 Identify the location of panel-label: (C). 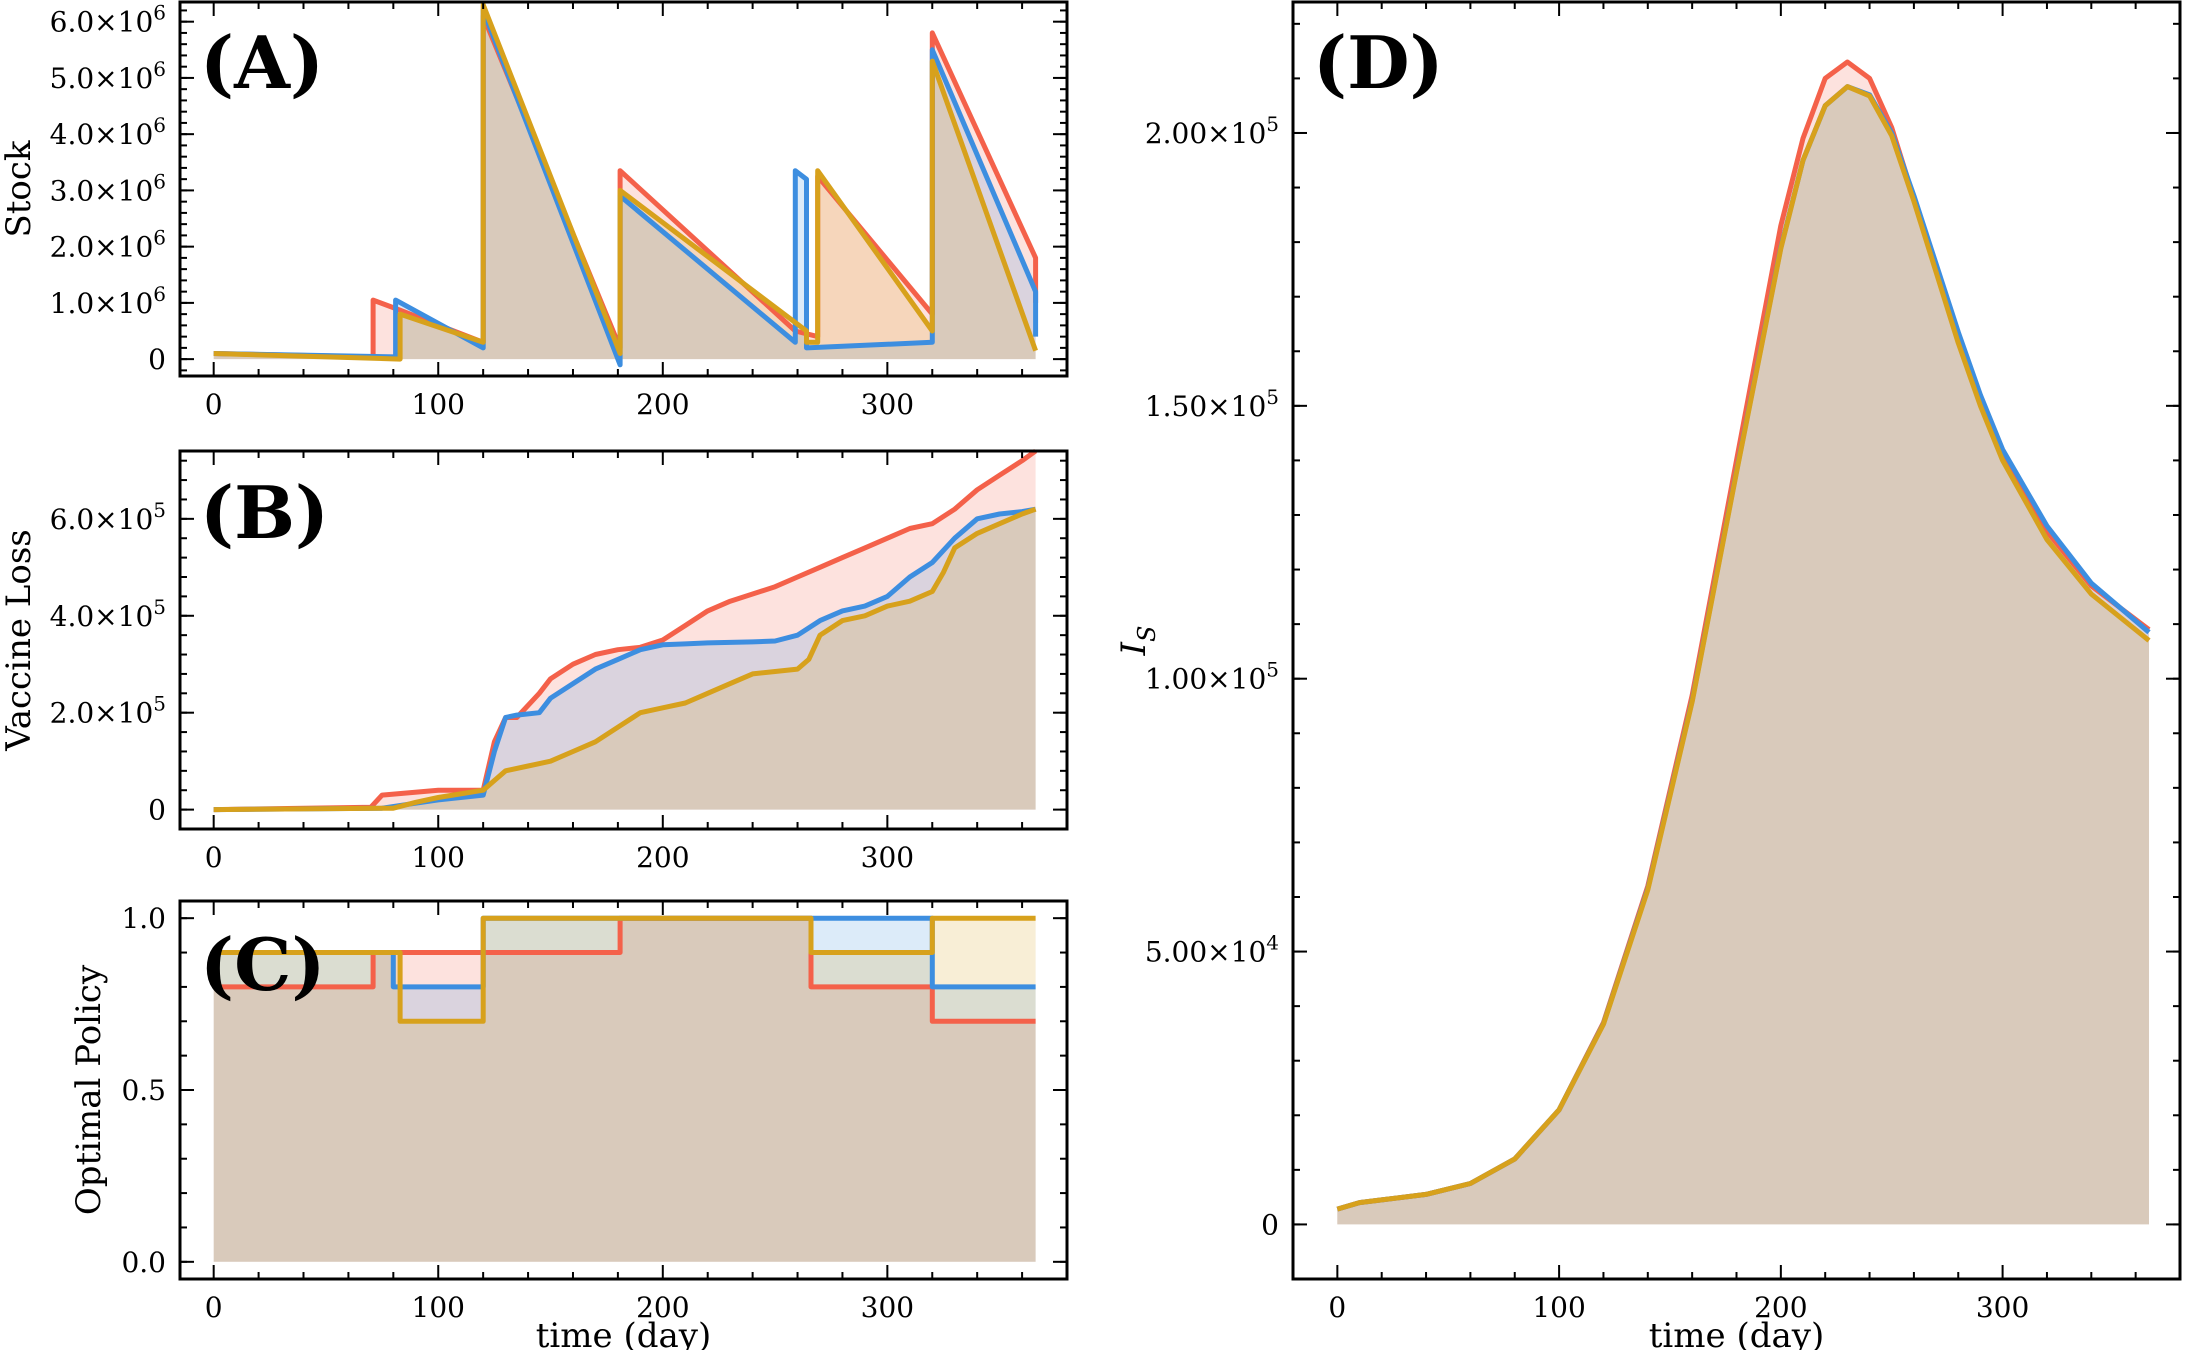
(262, 964).